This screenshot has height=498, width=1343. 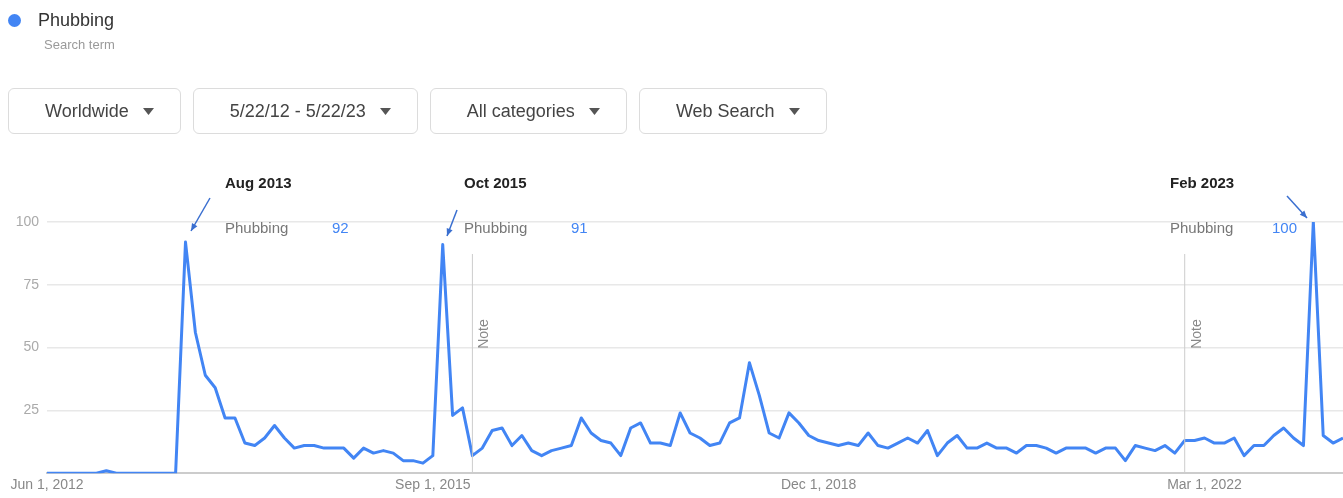 What do you see at coordinates (87, 111) in the screenshot?
I see `text: Worldwide` at bounding box center [87, 111].